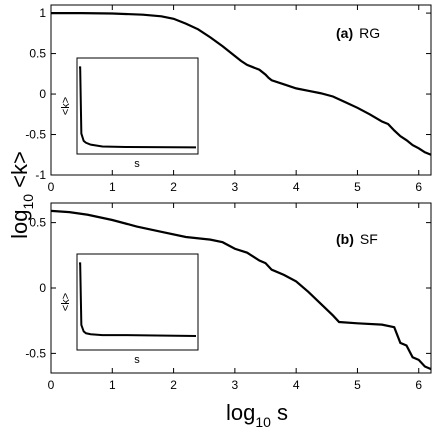 This screenshot has width=436, height=436. I want to click on panel-a-inset-line, so click(138, 107).